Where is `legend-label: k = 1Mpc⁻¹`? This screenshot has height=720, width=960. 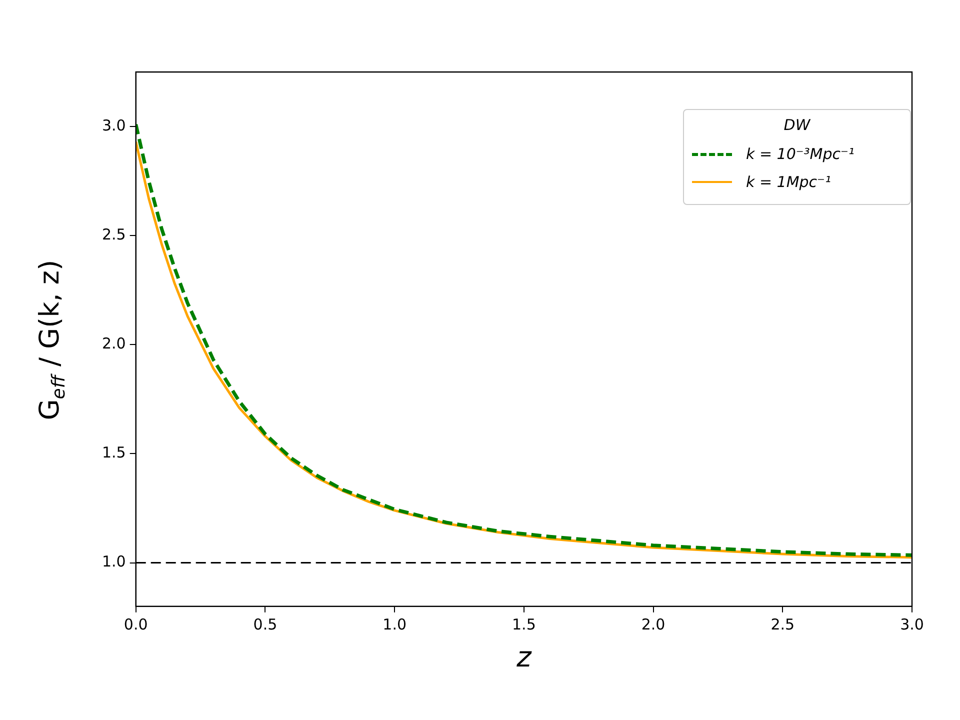 legend-label: k = 1Mpc⁻¹ is located at coordinates (788, 182).